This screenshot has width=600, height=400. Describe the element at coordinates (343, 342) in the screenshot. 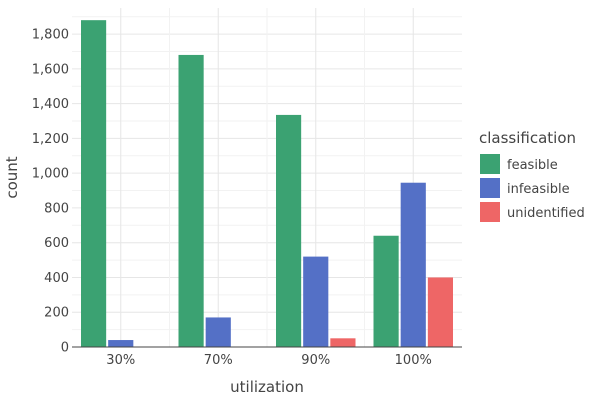

I see `bar-unidentified-90pct` at that location.